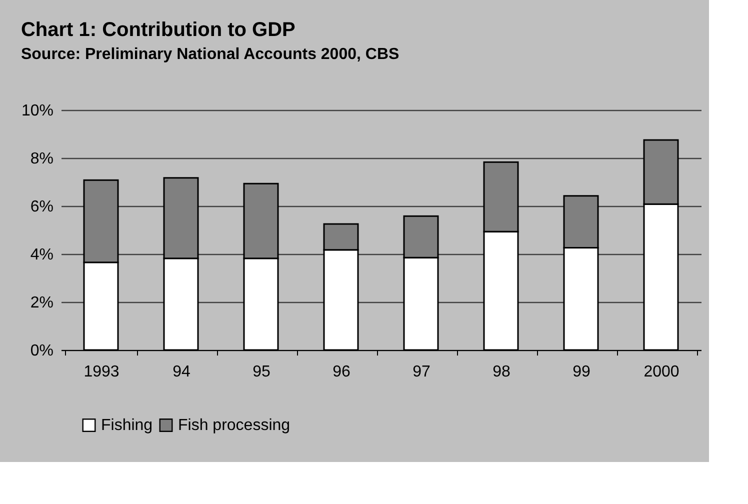 The width and height of the screenshot is (748, 504). What do you see at coordinates (102, 372) in the screenshot?
I see `x-tick-label: 1993` at bounding box center [102, 372].